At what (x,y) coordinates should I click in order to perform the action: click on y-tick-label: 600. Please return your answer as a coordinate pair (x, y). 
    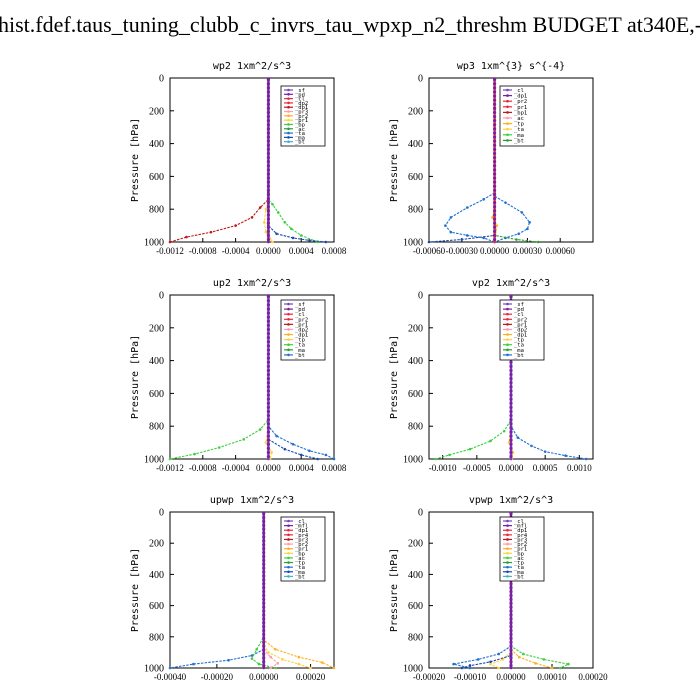
    Looking at the image, I should click on (156, 177).